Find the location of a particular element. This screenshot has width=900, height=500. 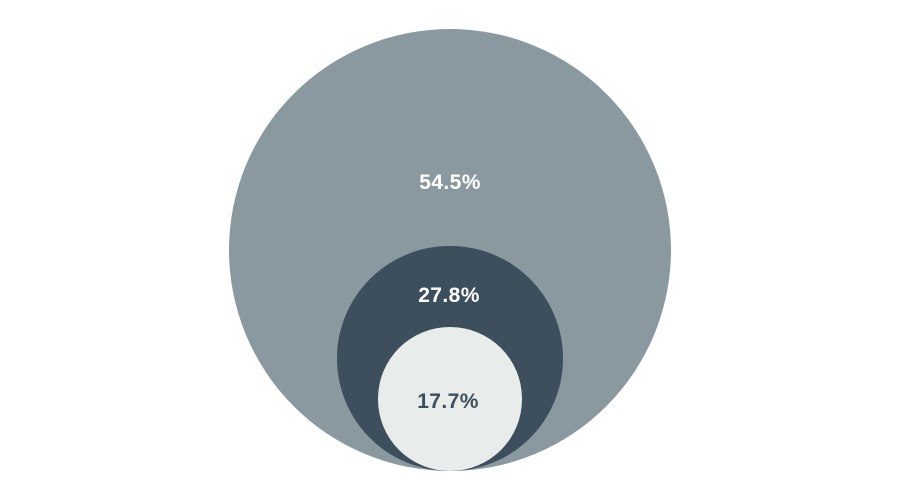

value-label-large: 54.5% is located at coordinates (450, 182).